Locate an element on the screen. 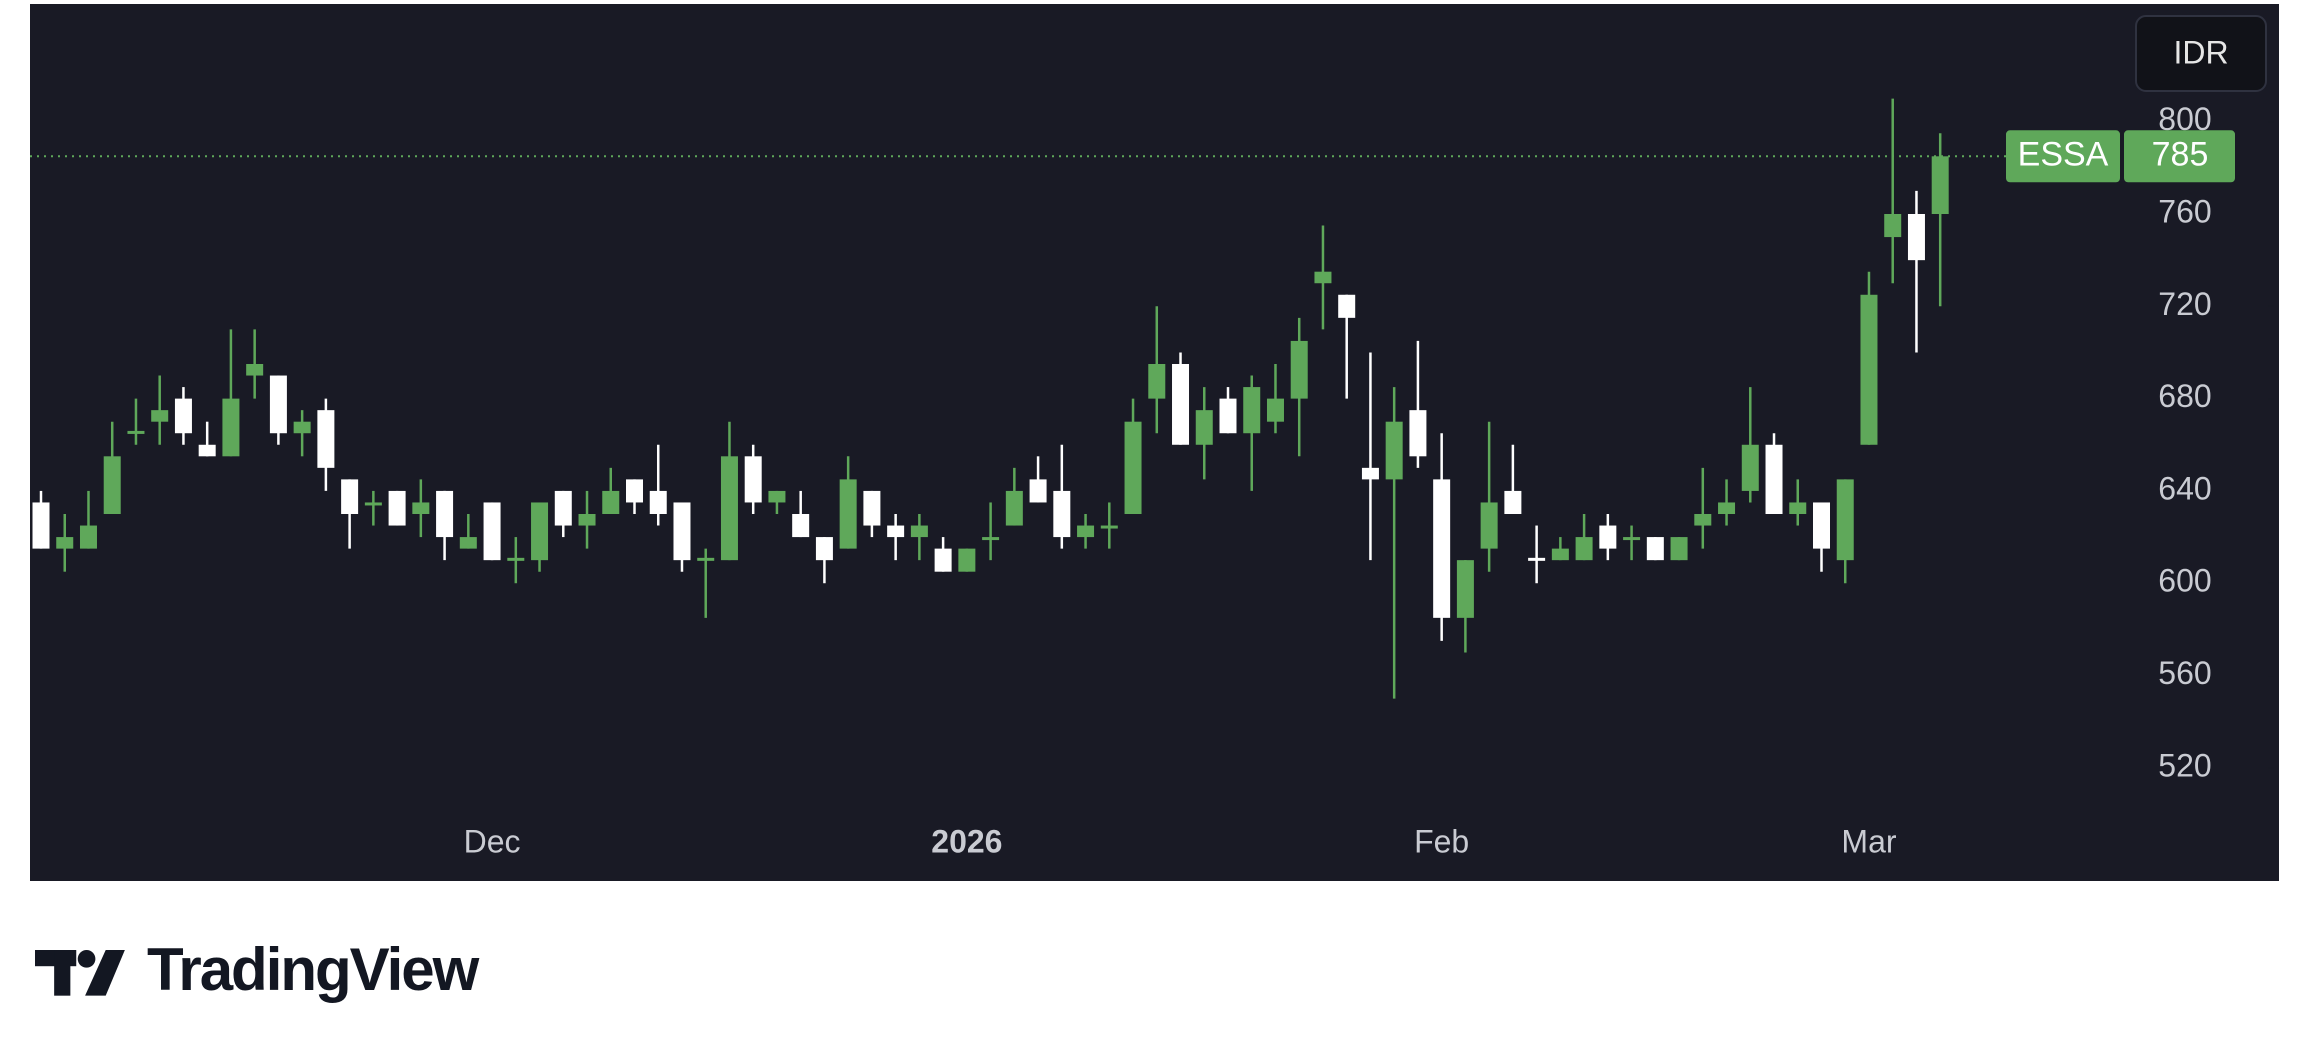 The width and height of the screenshot is (2310, 1063). currency-label: IDR is located at coordinates (2200, 52).